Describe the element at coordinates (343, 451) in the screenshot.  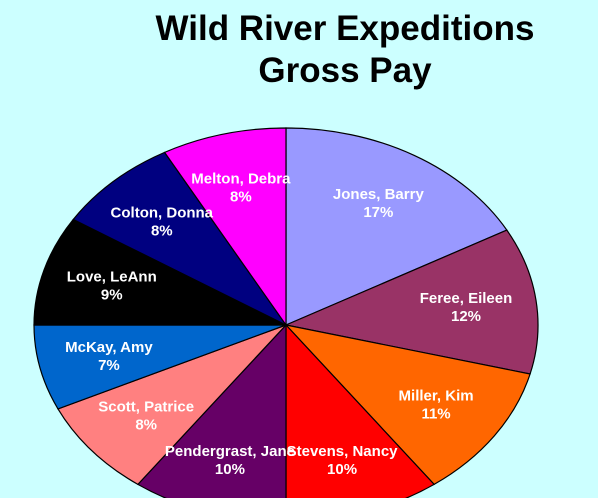
I see `slice-label: Stevens, Nancy` at that location.